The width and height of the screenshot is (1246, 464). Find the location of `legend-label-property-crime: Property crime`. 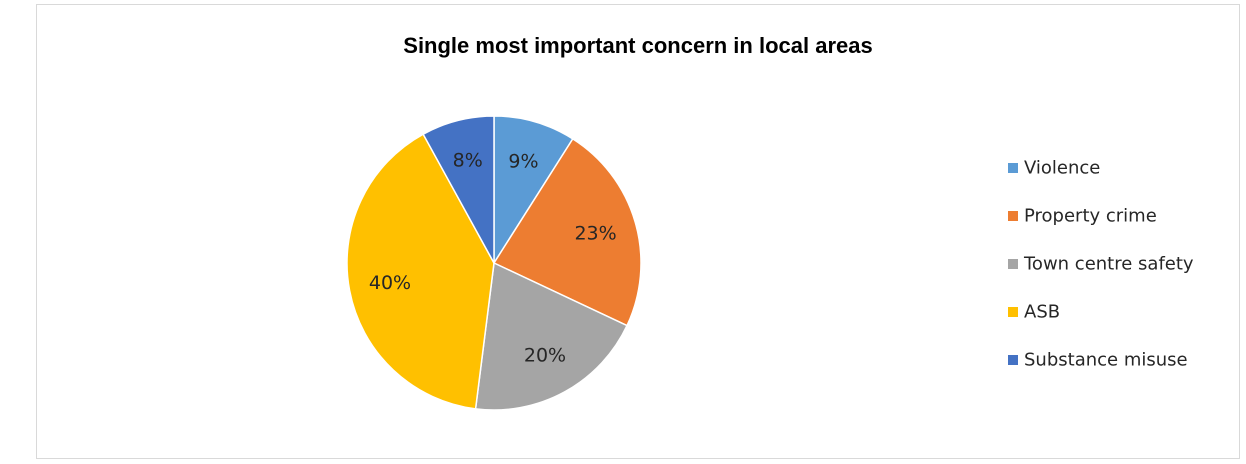

legend-label-property-crime: Property crime is located at coordinates (1090, 216).